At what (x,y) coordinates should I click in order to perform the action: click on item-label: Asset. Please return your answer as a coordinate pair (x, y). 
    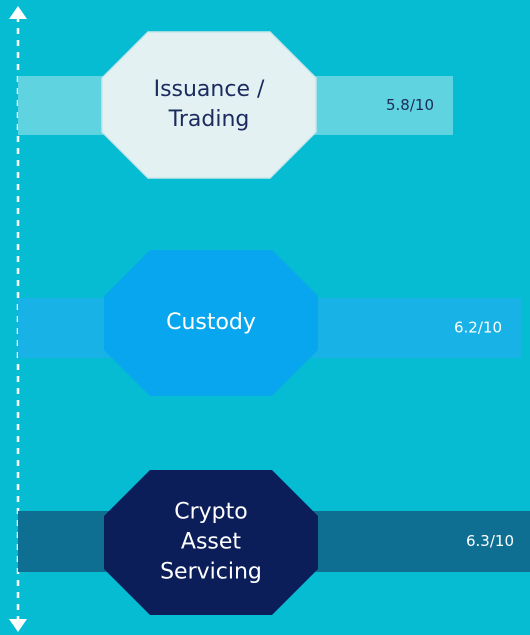
    Looking at the image, I should click on (211, 542).